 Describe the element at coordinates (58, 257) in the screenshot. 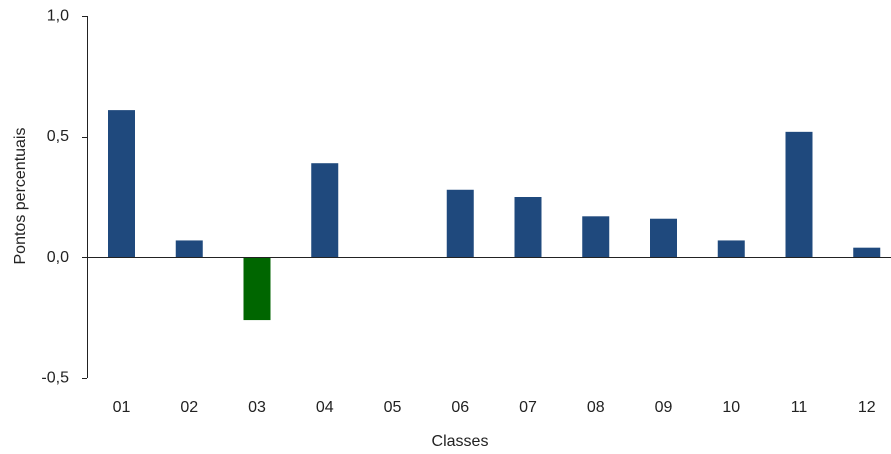

I see `y-tick-label: 0,0` at that location.